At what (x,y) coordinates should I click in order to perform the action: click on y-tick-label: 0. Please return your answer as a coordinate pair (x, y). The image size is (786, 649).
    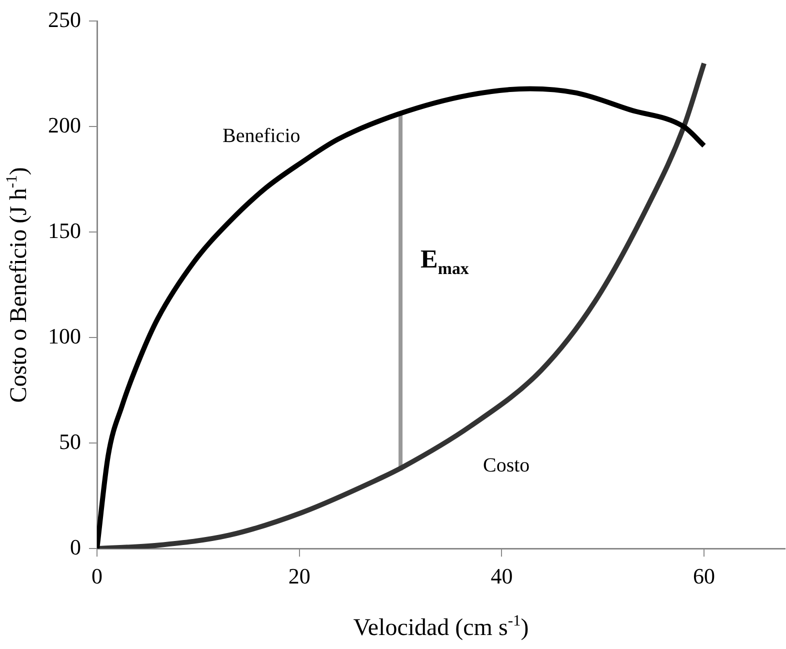
    Looking at the image, I should click on (75, 547).